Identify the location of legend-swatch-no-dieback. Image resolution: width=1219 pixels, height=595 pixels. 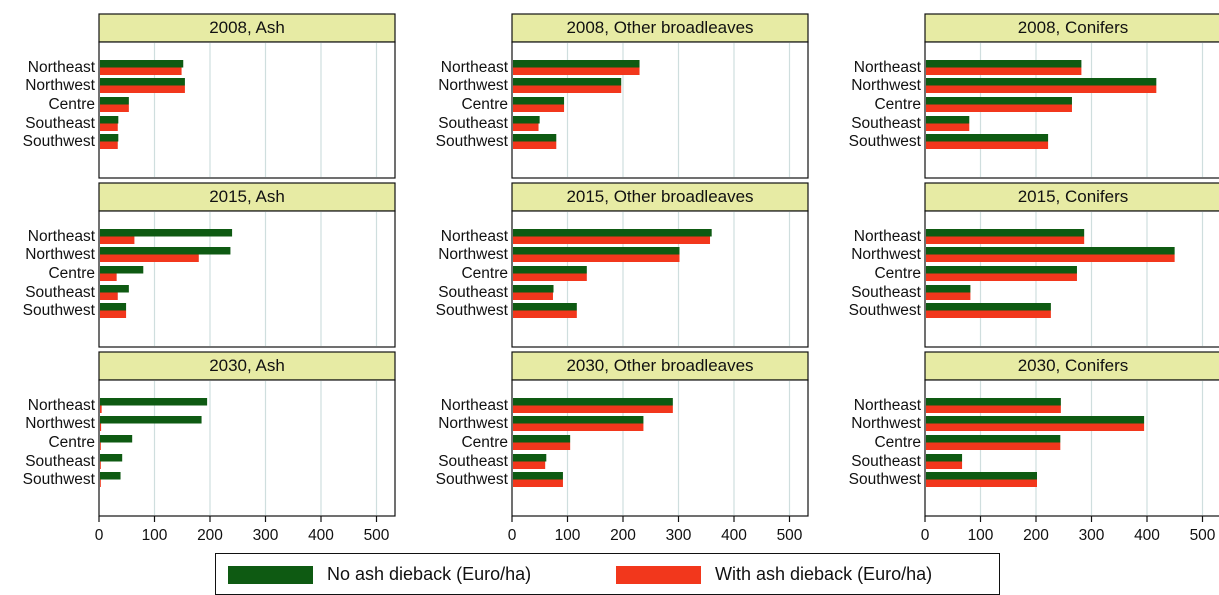
(270, 574).